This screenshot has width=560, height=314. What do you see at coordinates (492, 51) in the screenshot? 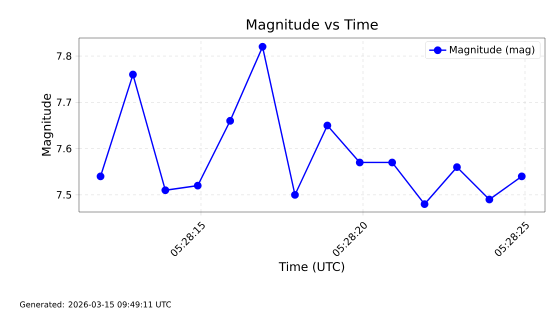
I see `legend-label: Magnitude (mag)` at bounding box center [492, 51].